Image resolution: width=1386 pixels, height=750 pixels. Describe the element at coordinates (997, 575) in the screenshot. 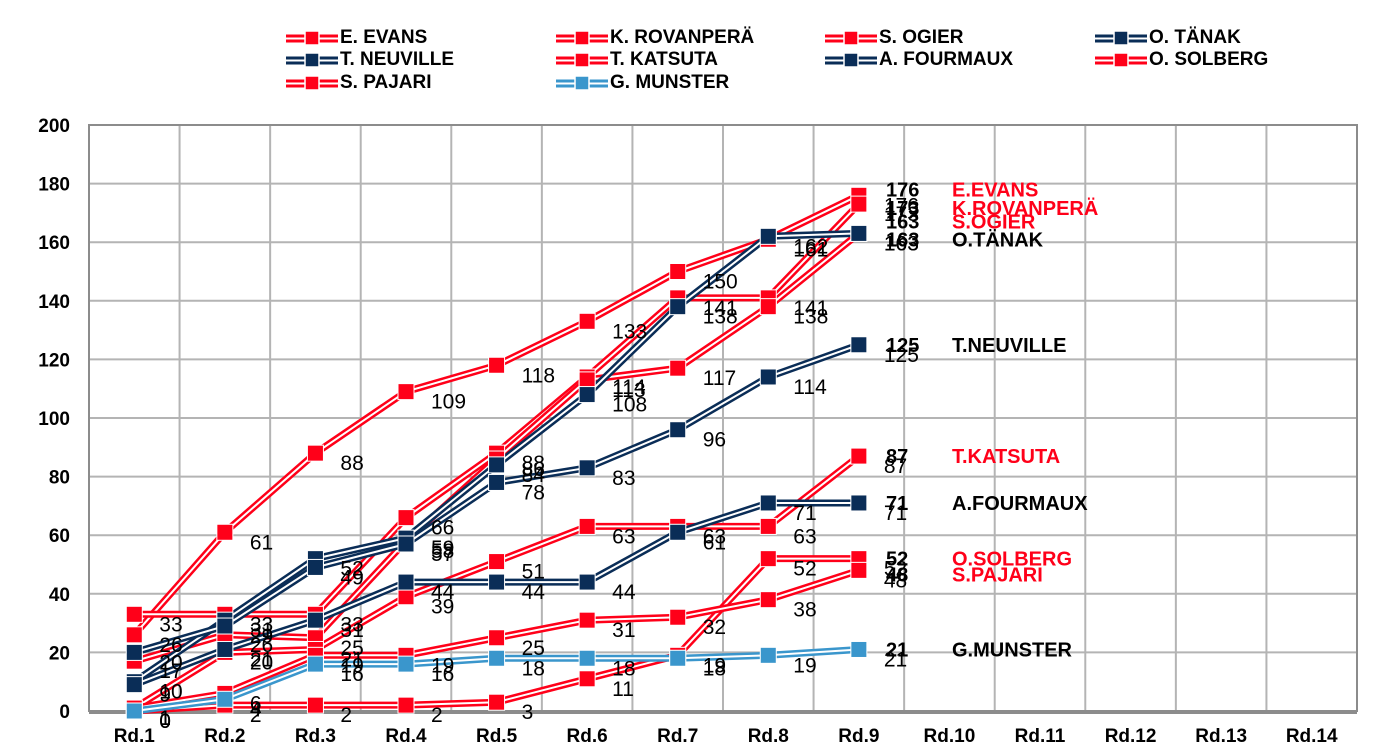

I see `end-driver-label: S.PAJARI` at that location.